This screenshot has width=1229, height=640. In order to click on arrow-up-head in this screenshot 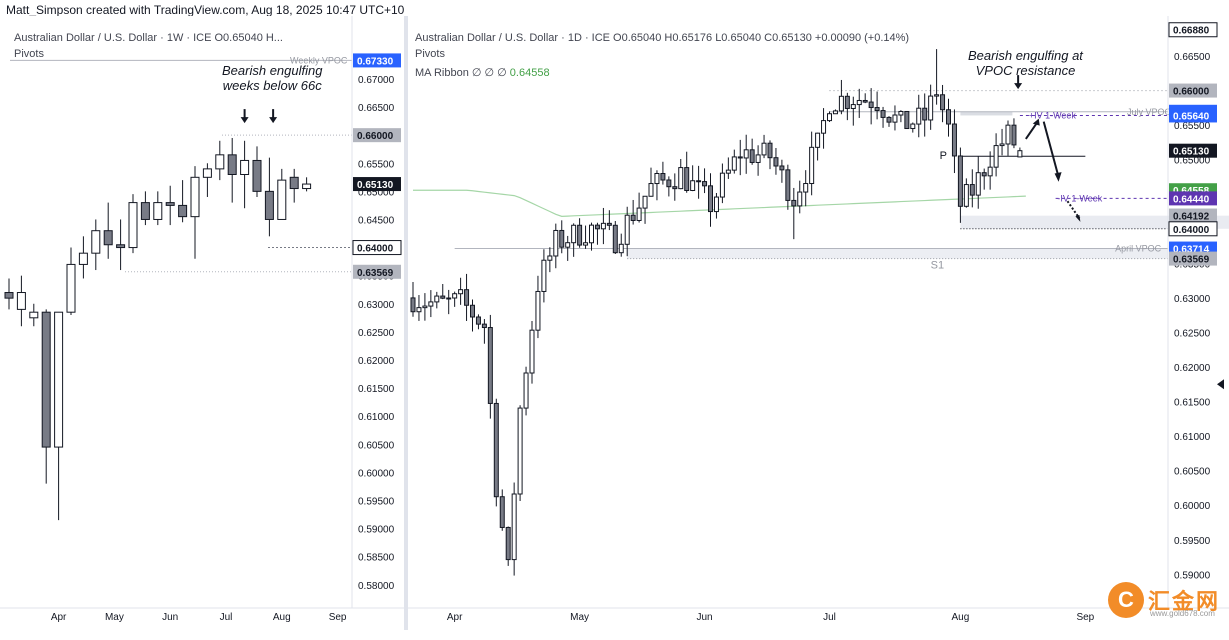, I will do `click(1036, 122)`.